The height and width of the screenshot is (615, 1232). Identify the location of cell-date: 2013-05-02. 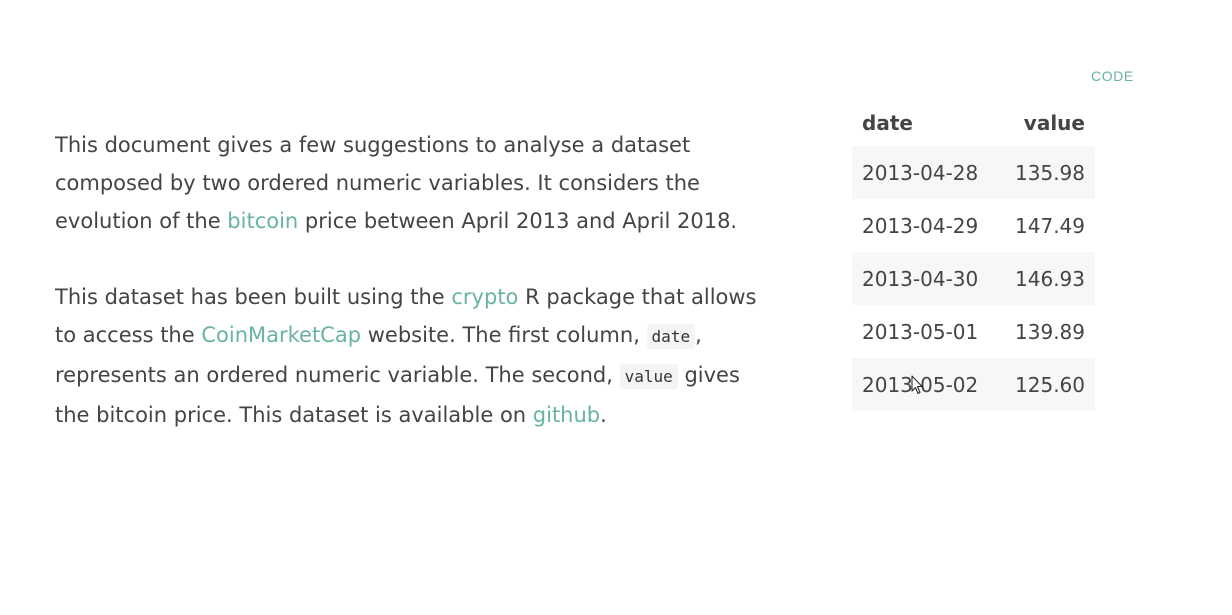
(925, 384).